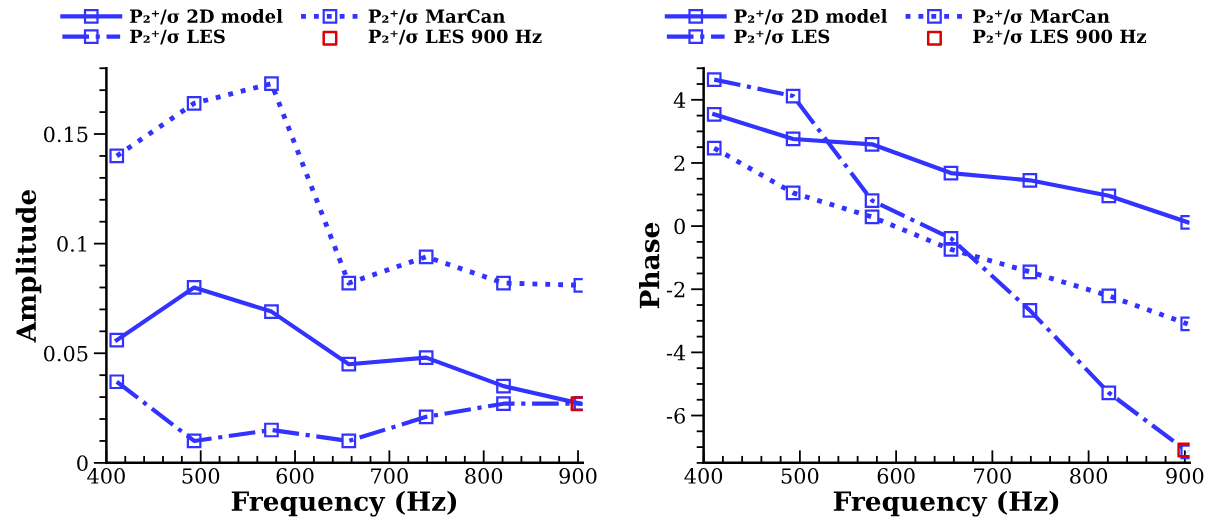 The height and width of the screenshot is (529, 1209). Describe the element at coordinates (675, 415) in the screenshot. I see `y-tick-label: -6` at that location.